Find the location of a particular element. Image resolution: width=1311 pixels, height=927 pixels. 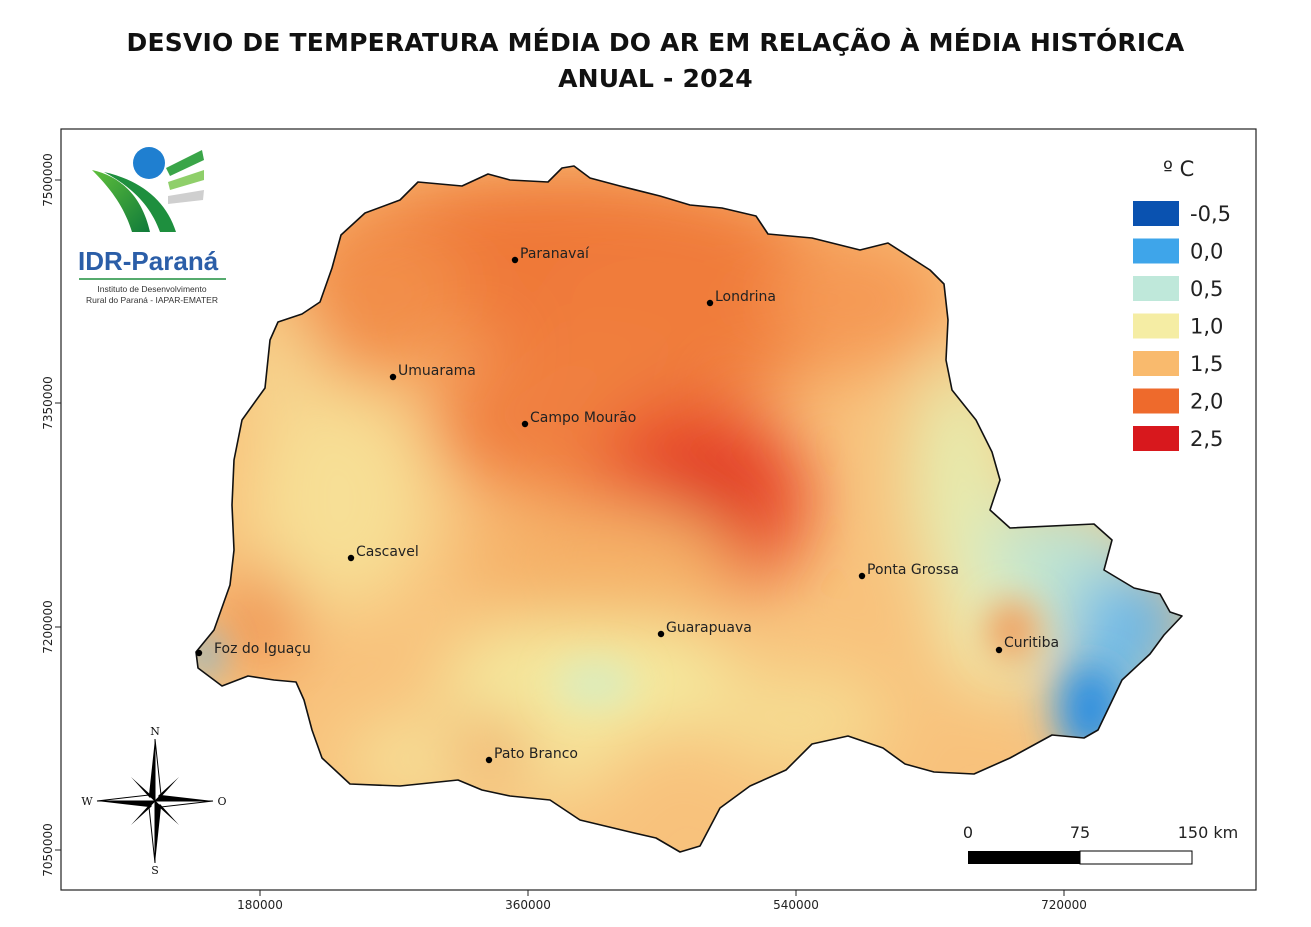

city-umuarama: Umuarama is located at coordinates (432, 372).